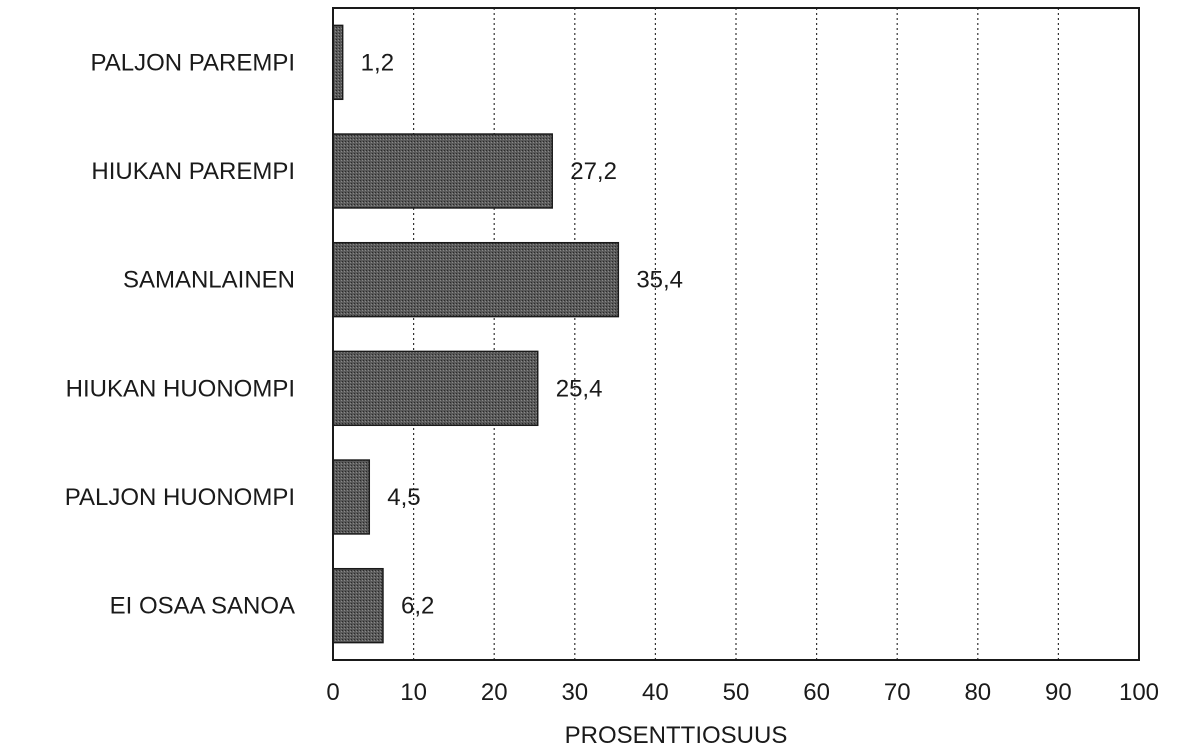 The height and width of the screenshot is (756, 1180). Describe the element at coordinates (180, 497) in the screenshot. I see `category-label-4: PALJON HUONOMPI` at that location.